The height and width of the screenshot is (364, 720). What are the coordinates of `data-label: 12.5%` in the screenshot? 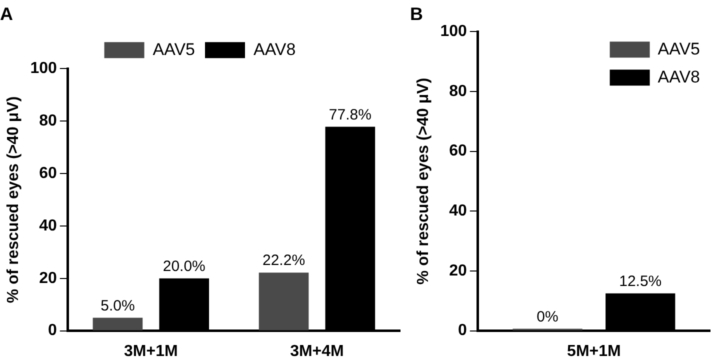 It's located at (640, 281).